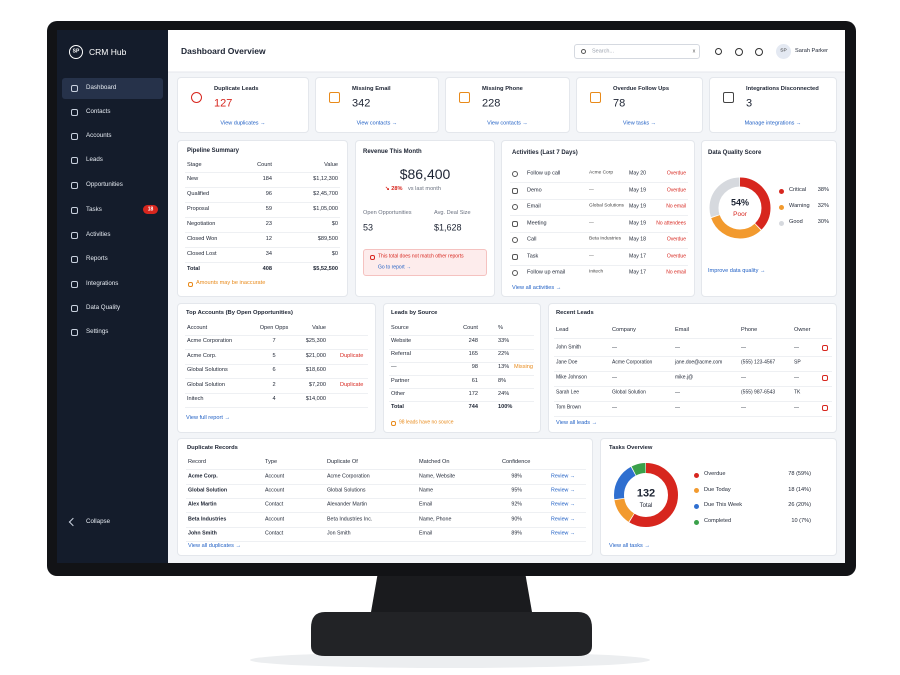 The width and height of the screenshot is (900, 675). I want to click on kpi-icon, so click(464, 97).